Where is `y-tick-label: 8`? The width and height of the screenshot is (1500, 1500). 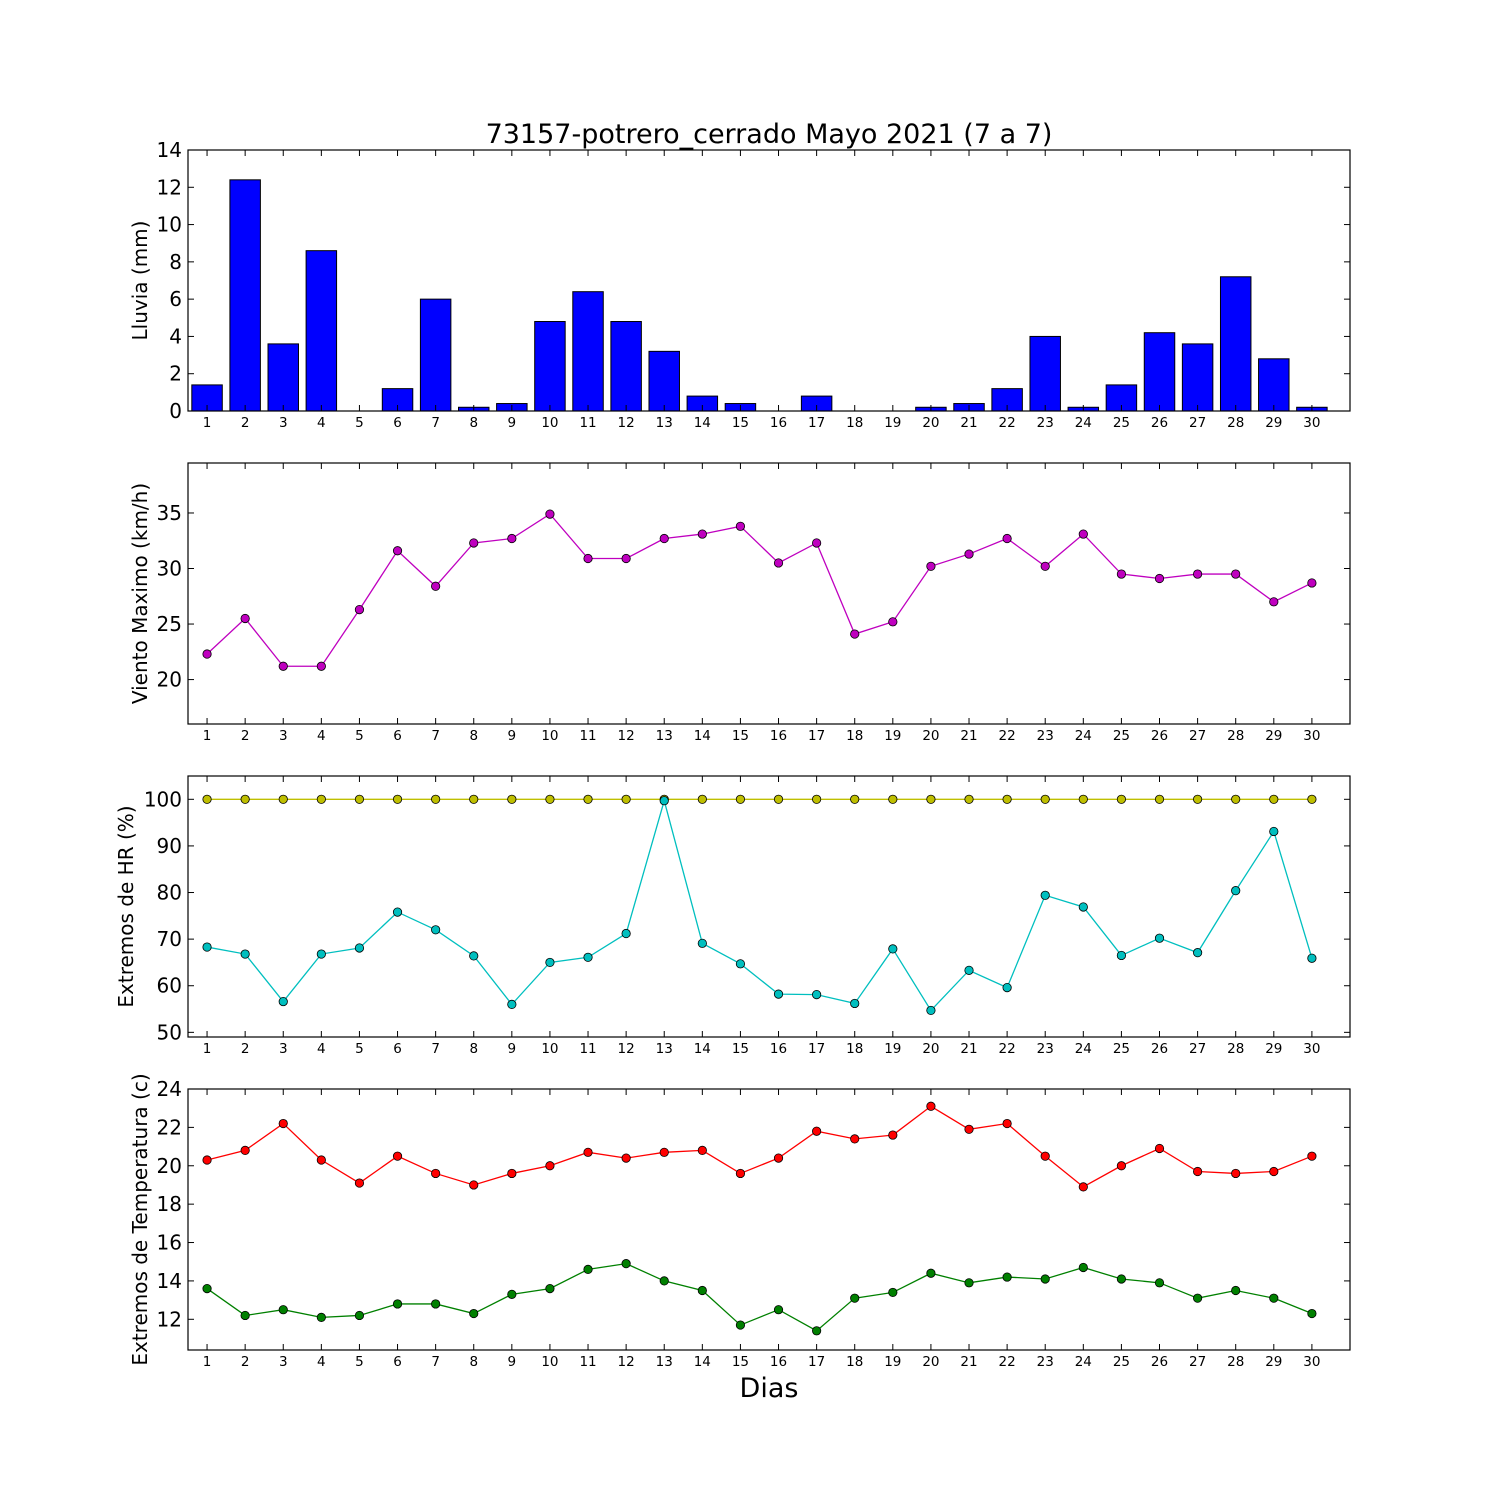
y-tick-label: 8 is located at coordinates (175, 262).